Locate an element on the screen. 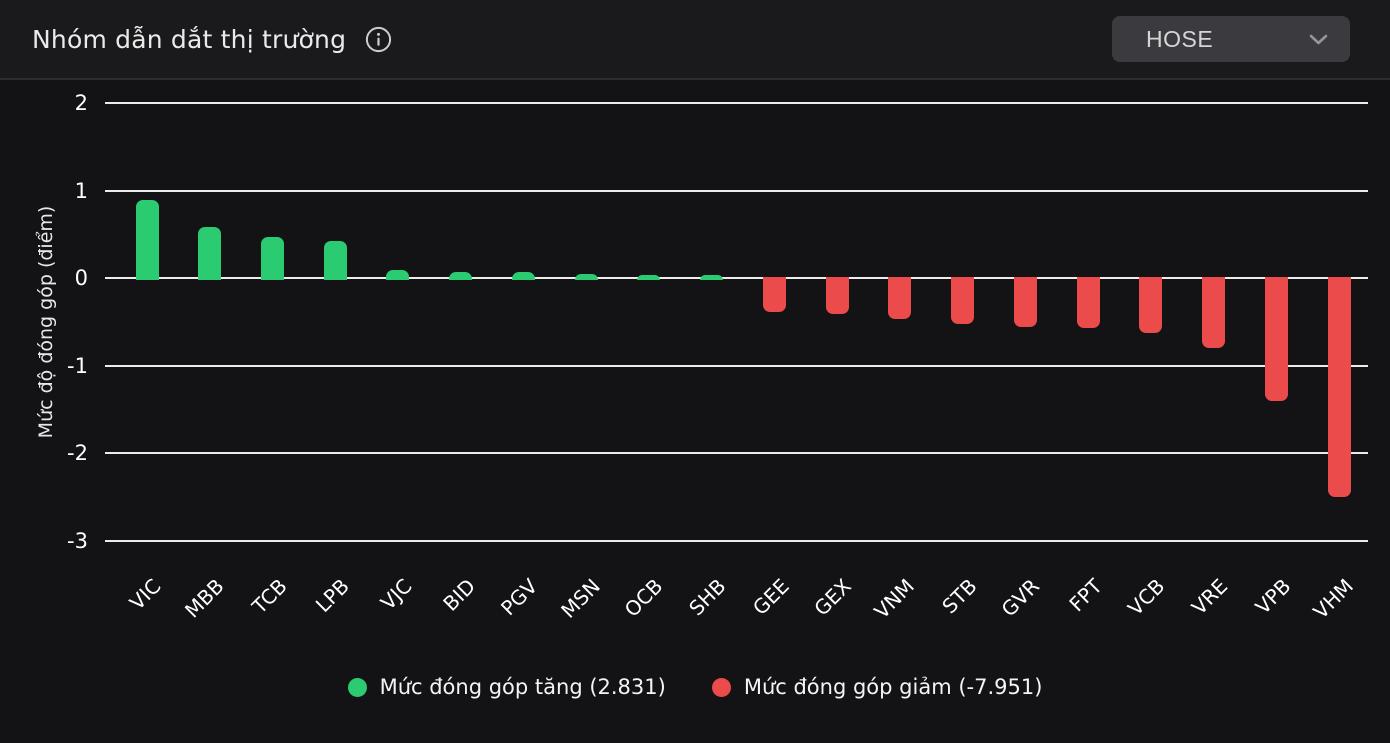 The width and height of the screenshot is (1390, 743). y-tick-label--1: -1 is located at coordinates (77, 365).